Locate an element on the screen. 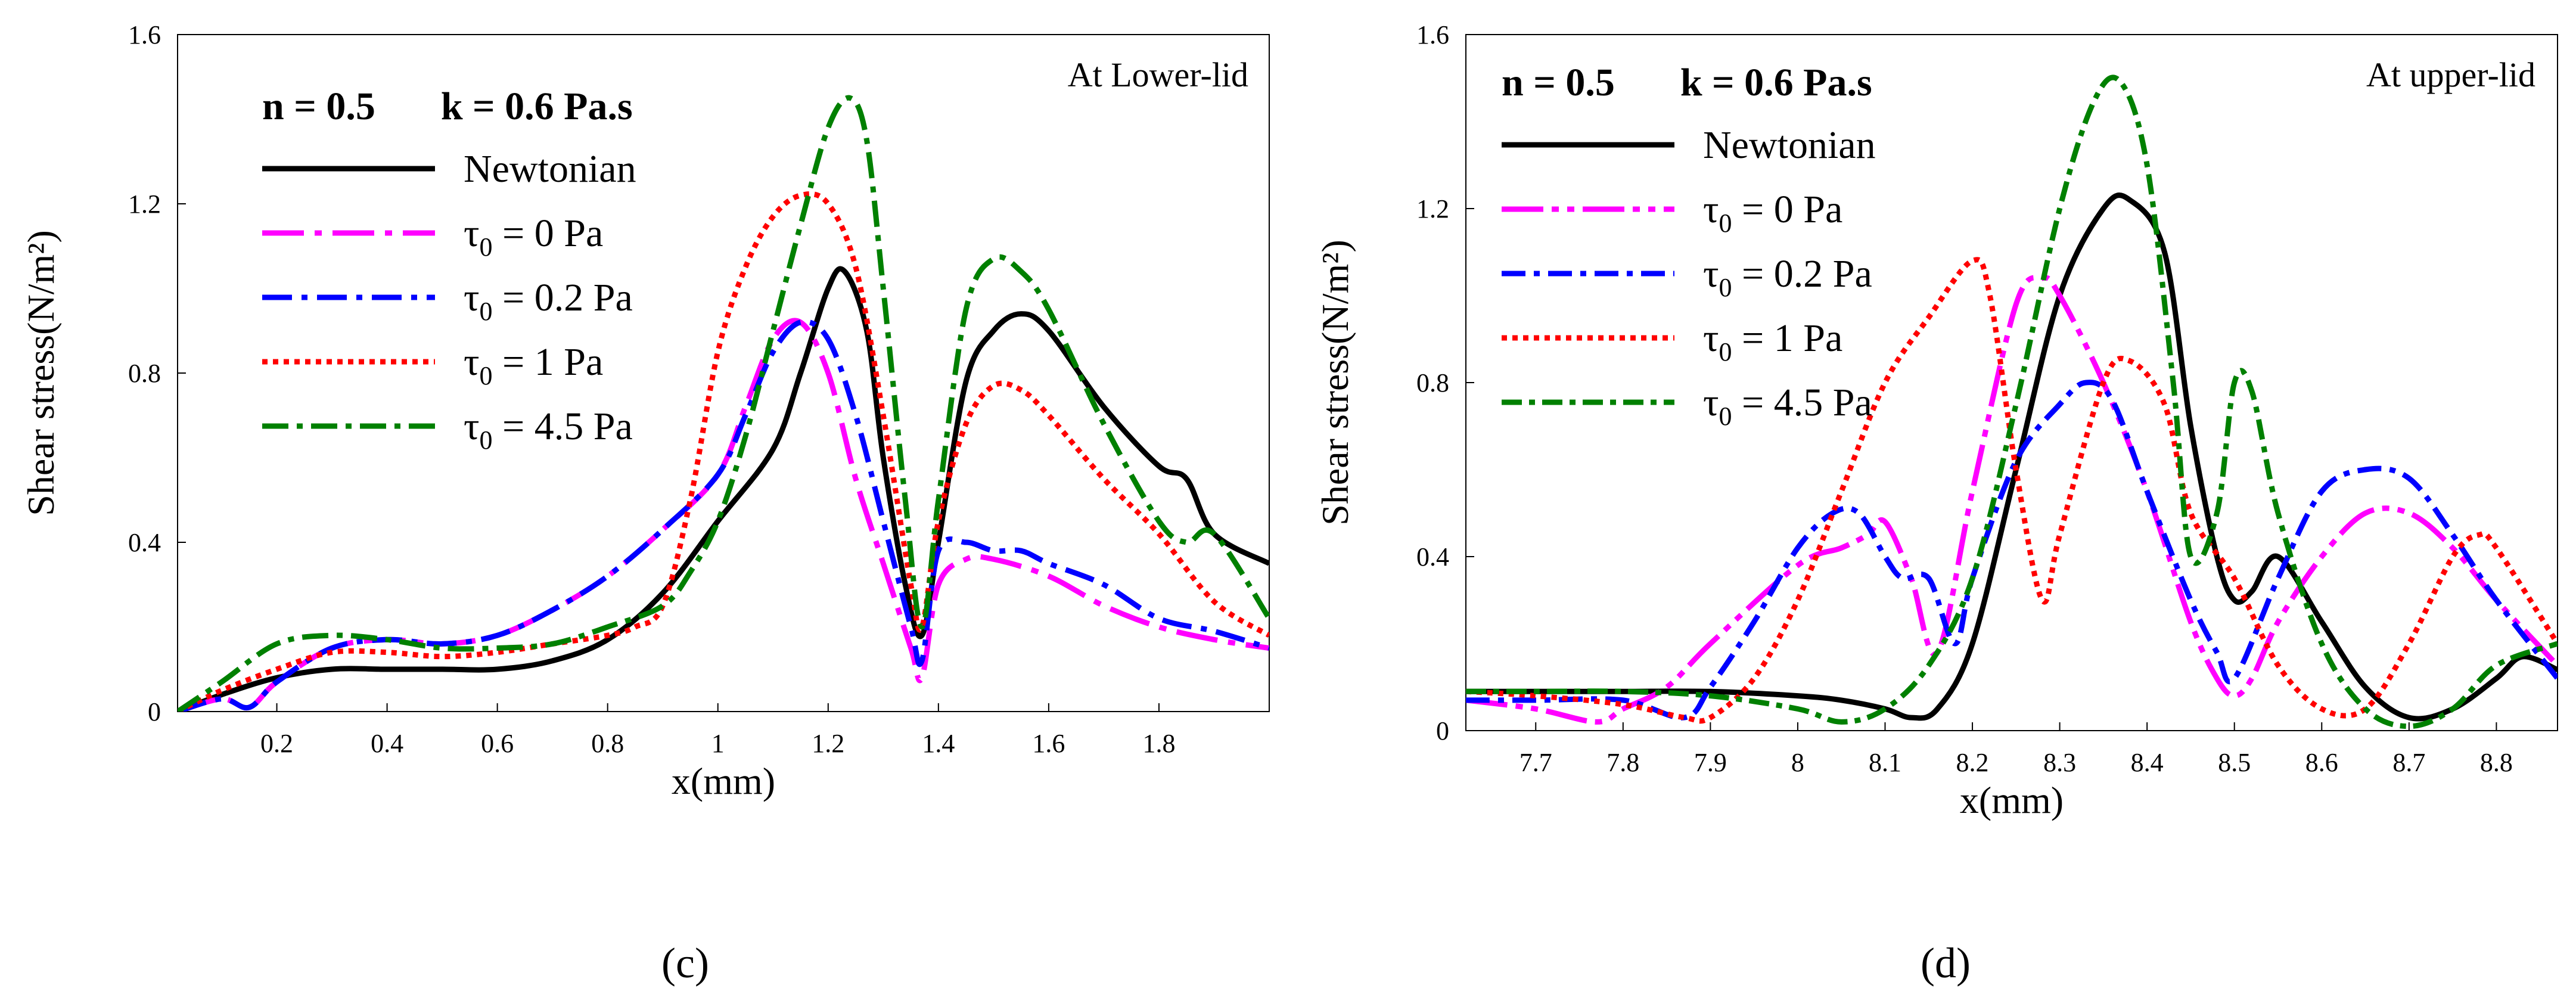 This screenshot has width=2576, height=1000. x-tick-label: 8.8 is located at coordinates (2497, 762).